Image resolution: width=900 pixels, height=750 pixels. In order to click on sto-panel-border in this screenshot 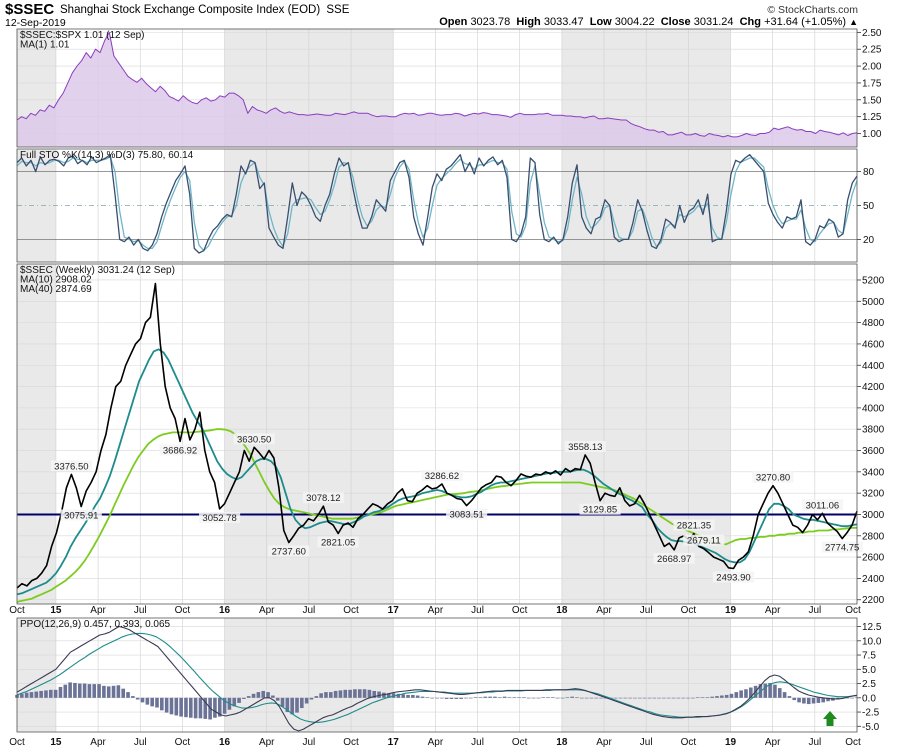, I will do `click(437, 205)`.